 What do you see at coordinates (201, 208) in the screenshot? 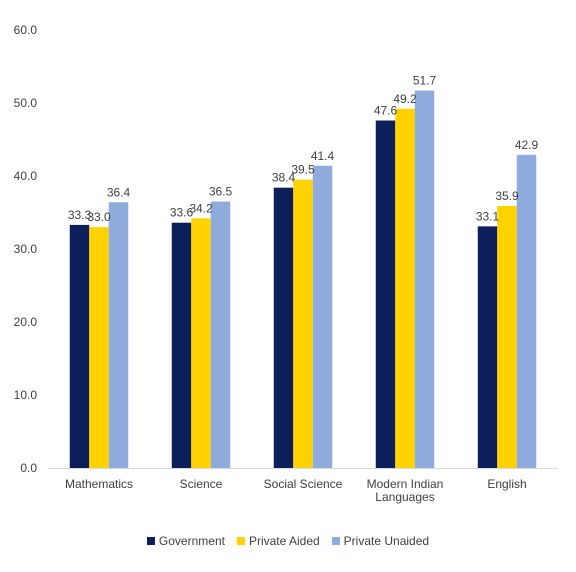
I see `data-label: 34.2` at bounding box center [201, 208].